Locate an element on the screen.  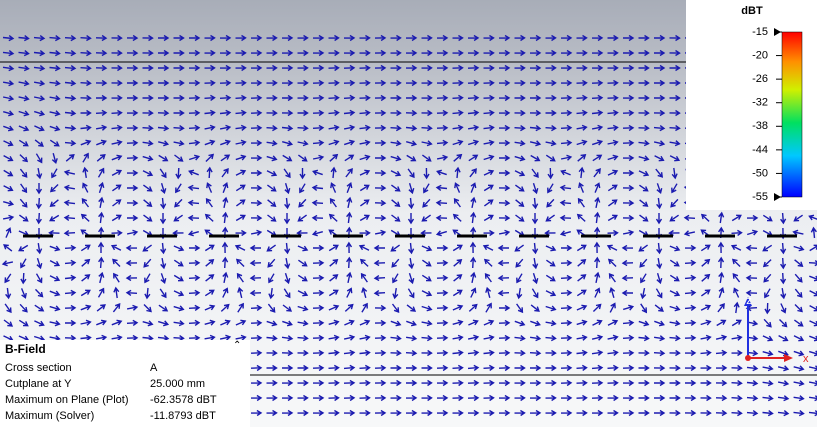
info-value: A is located at coordinates (154, 368).